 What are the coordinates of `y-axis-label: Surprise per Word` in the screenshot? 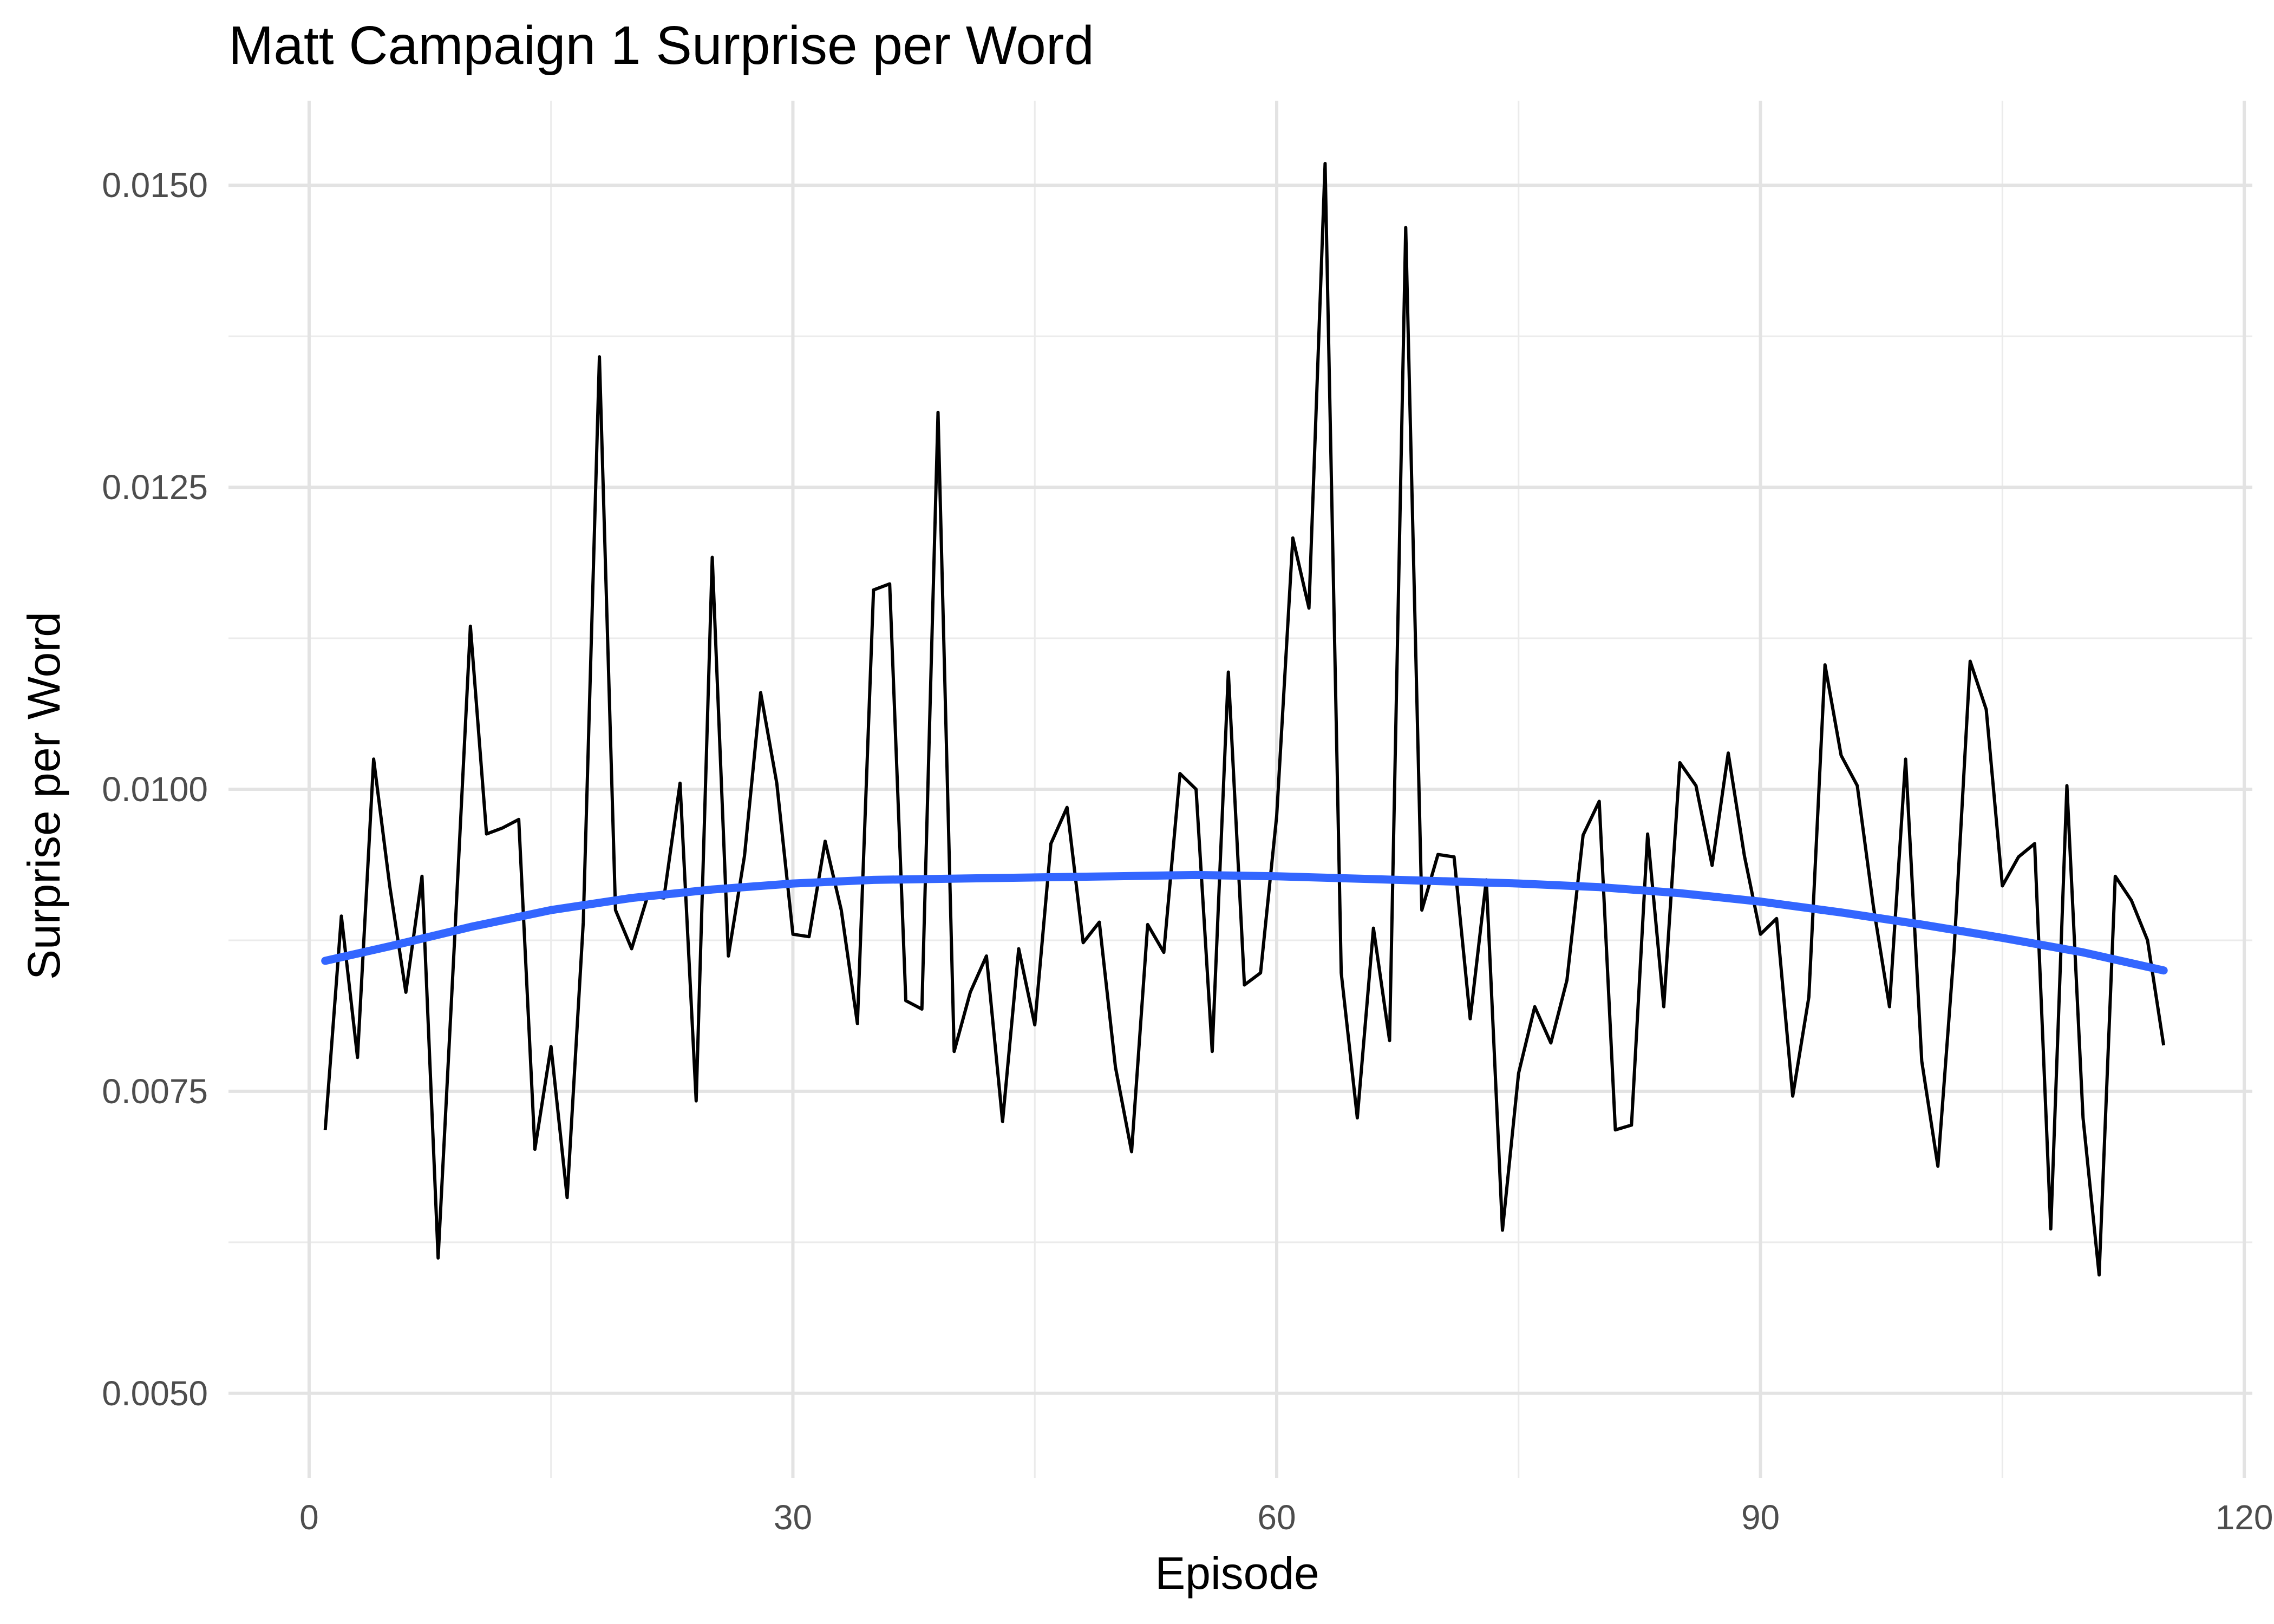 It's located at (44, 796).